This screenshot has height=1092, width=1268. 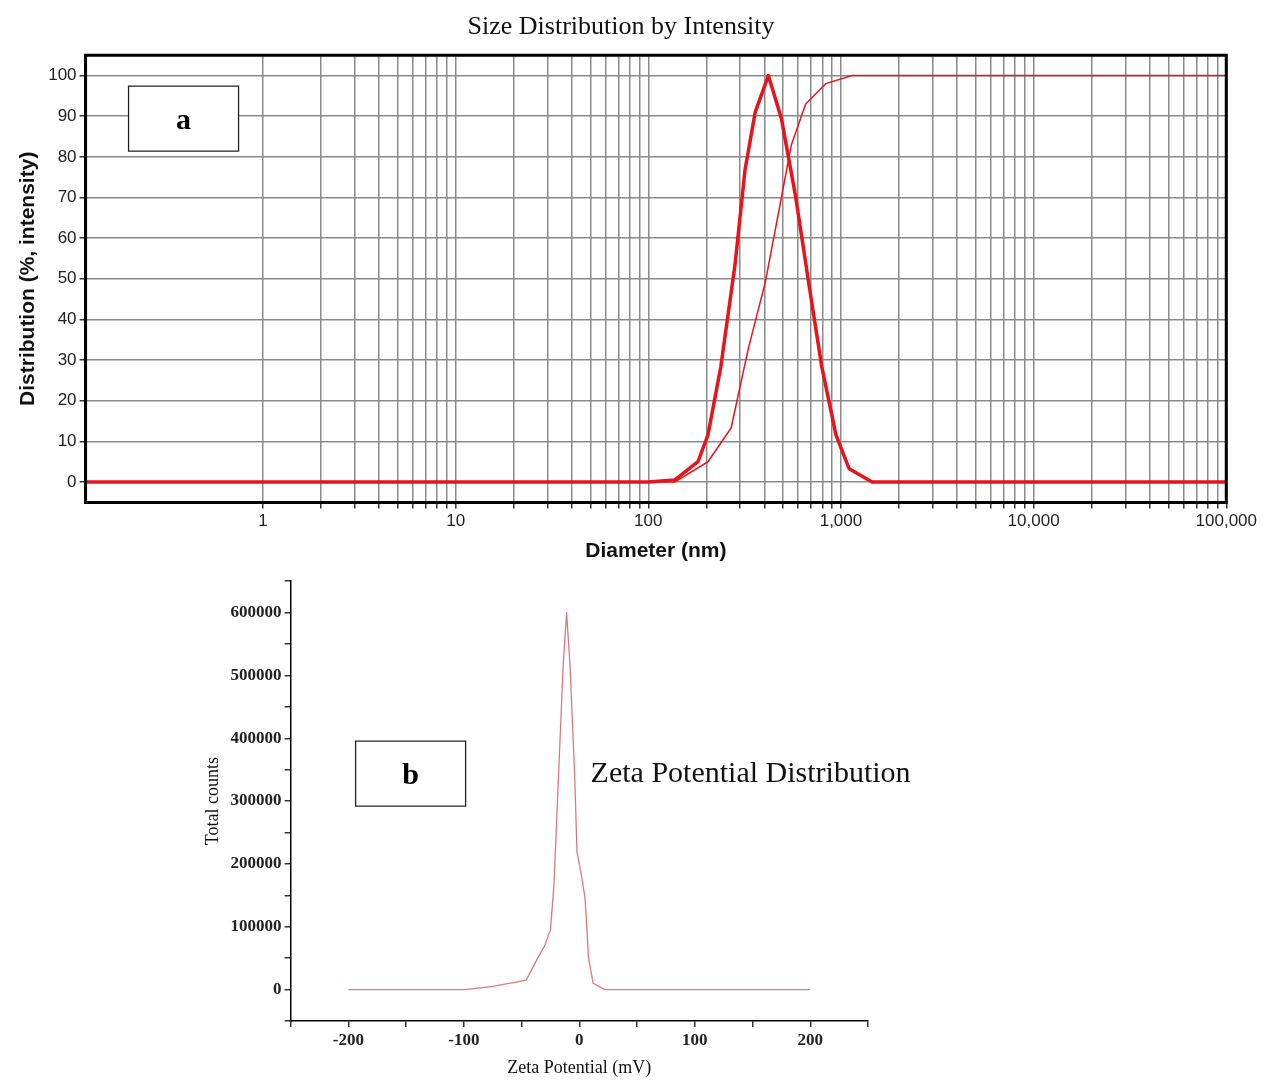 What do you see at coordinates (67, 359) in the screenshot?
I see `y-tick-label: 30` at bounding box center [67, 359].